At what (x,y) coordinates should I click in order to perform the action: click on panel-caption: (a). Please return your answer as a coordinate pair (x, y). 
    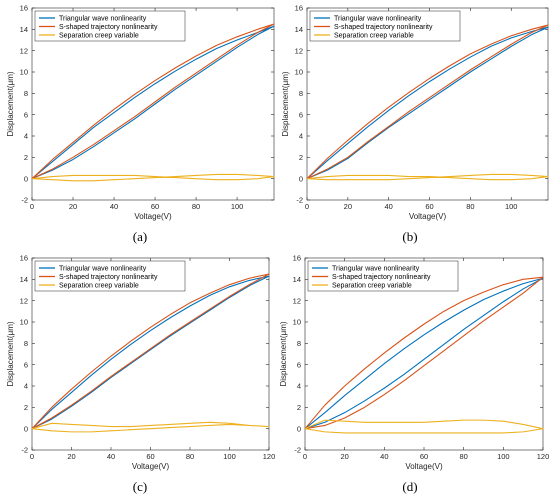
    Looking at the image, I should click on (140, 236).